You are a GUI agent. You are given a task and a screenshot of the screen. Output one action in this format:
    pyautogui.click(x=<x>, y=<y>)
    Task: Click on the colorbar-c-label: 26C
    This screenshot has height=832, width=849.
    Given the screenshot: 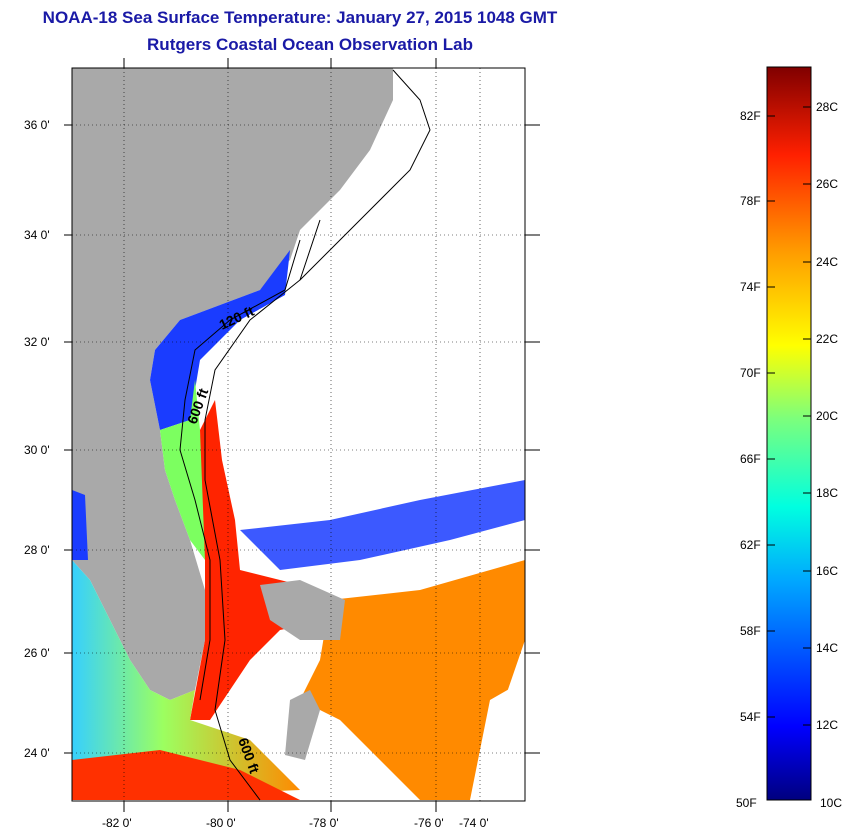 What is the action you would take?
    pyautogui.click(x=827, y=184)
    